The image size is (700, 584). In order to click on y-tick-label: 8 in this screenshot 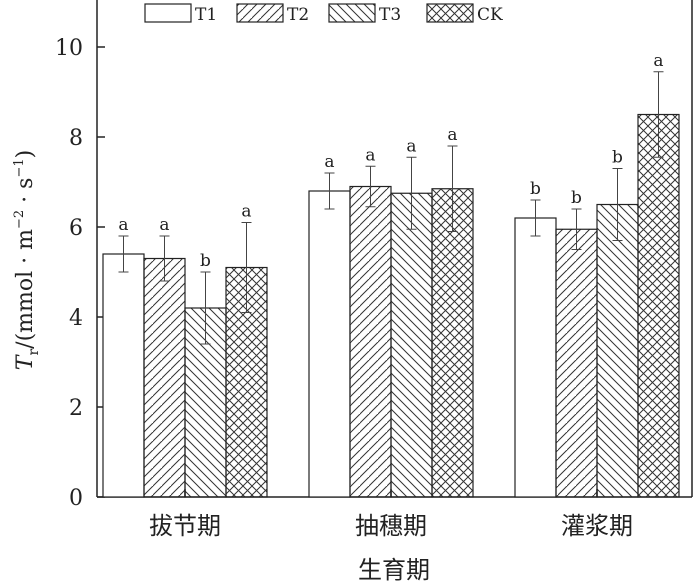, I will do `click(76, 138)`.